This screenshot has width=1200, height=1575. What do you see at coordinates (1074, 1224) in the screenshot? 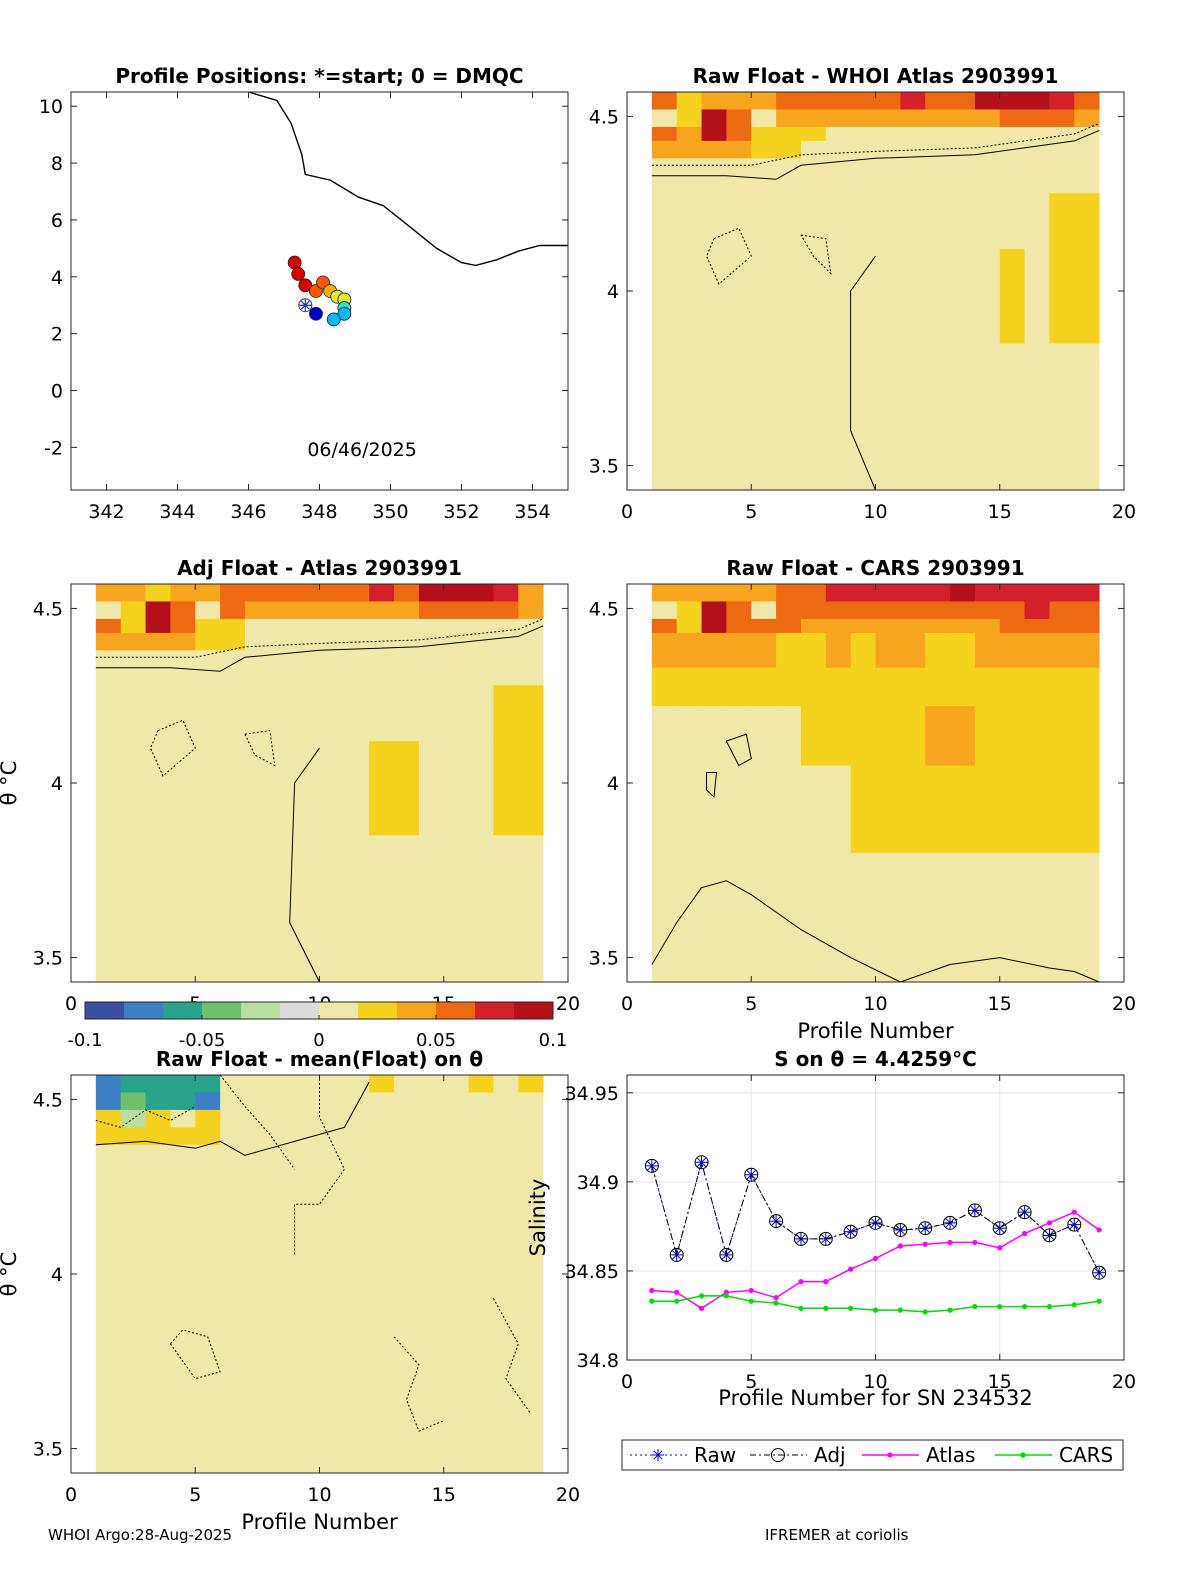
I see `marker-raw` at bounding box center [1074, 1224].